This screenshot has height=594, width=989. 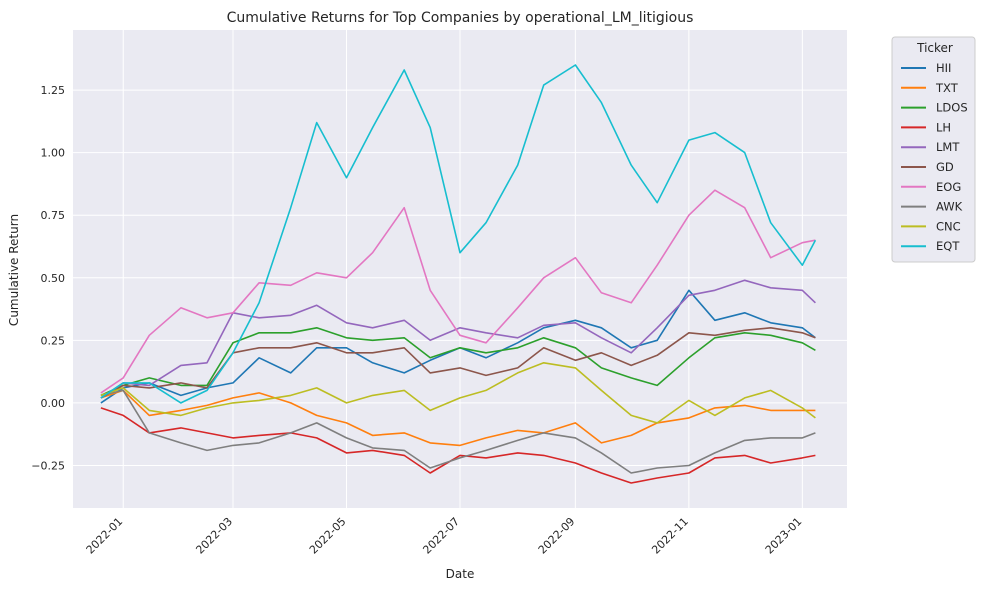 What do you see at coordinates (948, 187) in the screenshot?
I see `legend-label-eog: EOG` at bounding box center [948, 187].